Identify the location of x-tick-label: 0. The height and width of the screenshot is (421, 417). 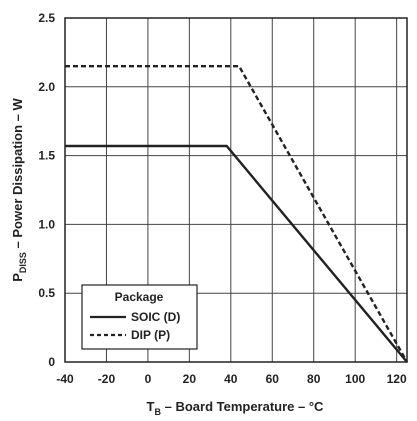
(148, 379).